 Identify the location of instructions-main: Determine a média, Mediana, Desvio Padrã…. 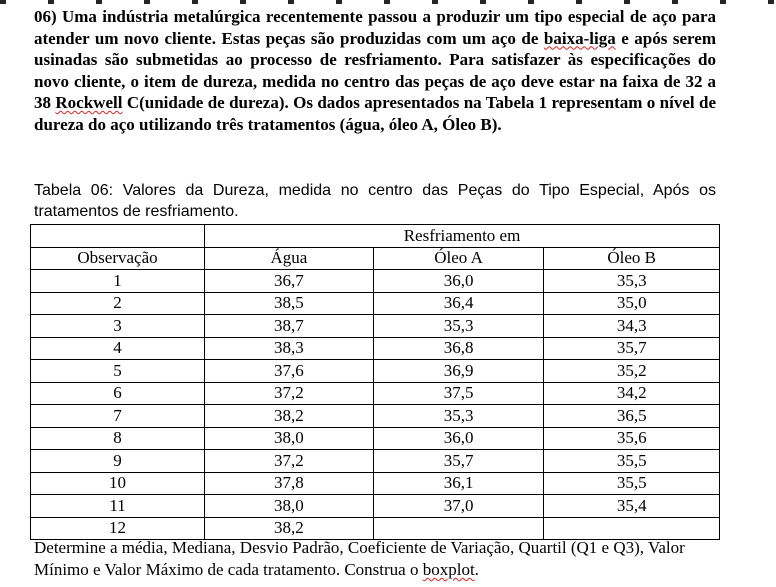
(359, 558).